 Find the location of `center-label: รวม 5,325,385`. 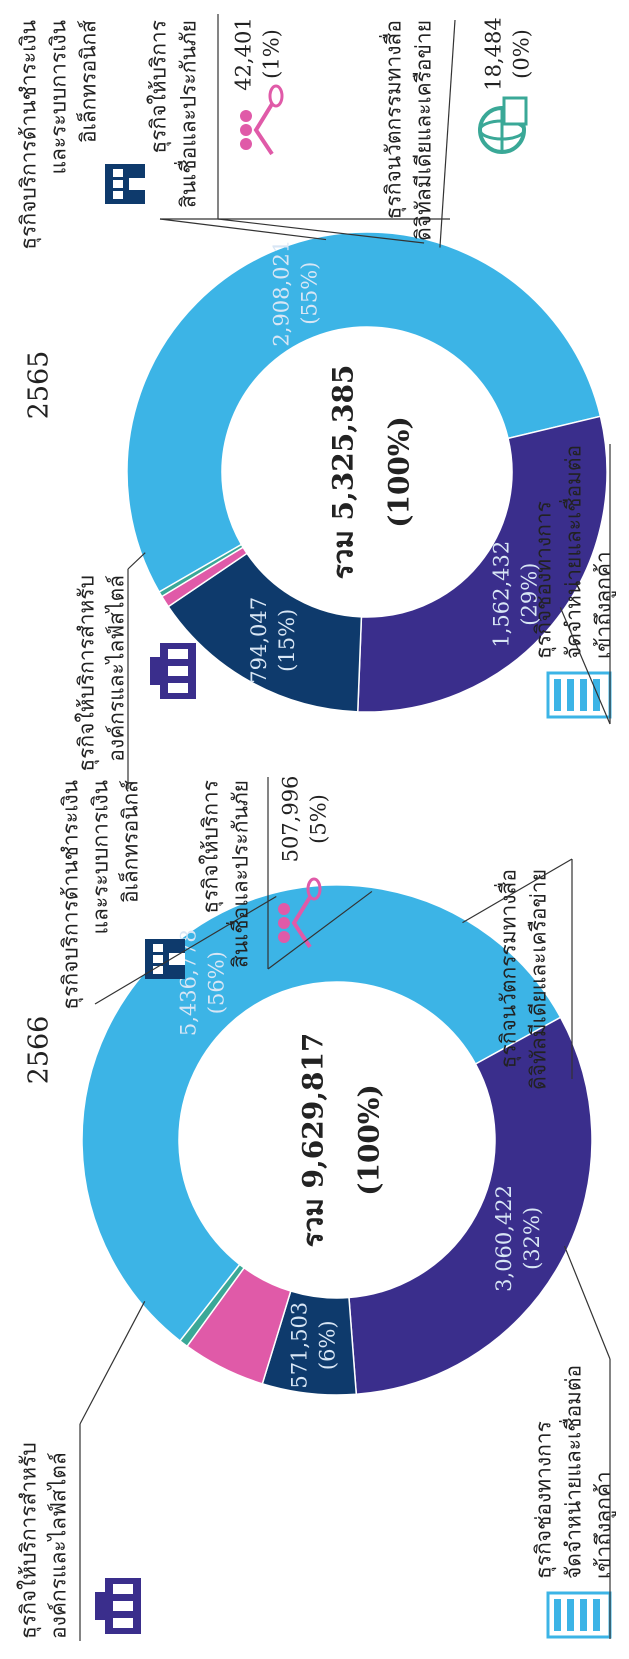

center-label: รวม 5,325,385 is located at coordinates (343, 472).